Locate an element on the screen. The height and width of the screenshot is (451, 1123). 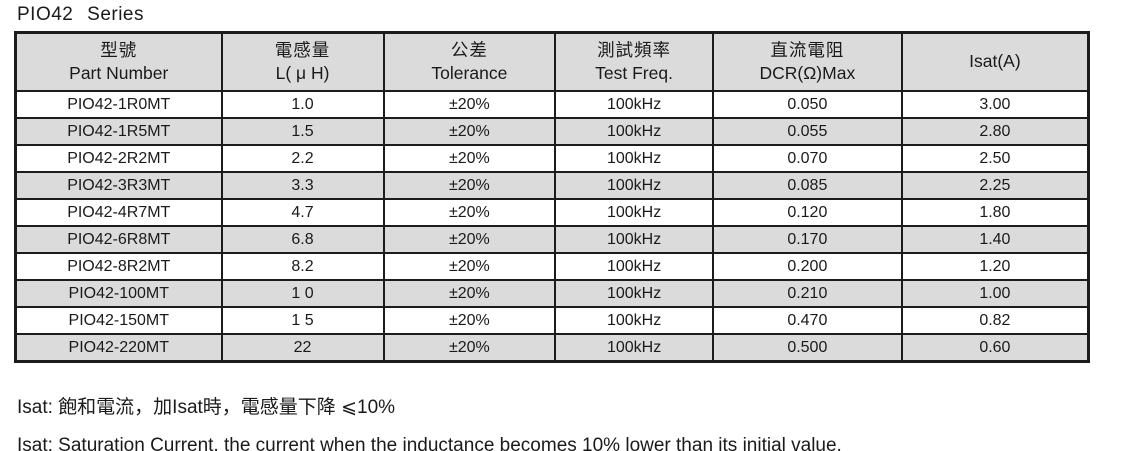
column-header: 測試頻率 Test Freq. is located at coordinates (634, 61).